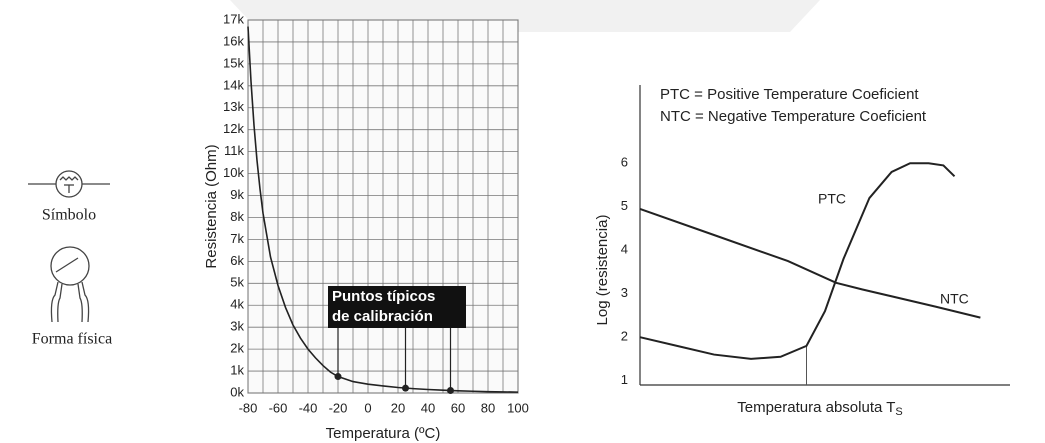 This screenshot has width=1045, height=443. Describe the element at coordinates (458, 407) in the screenshot. I see `x-tick-label: 60` at that location.